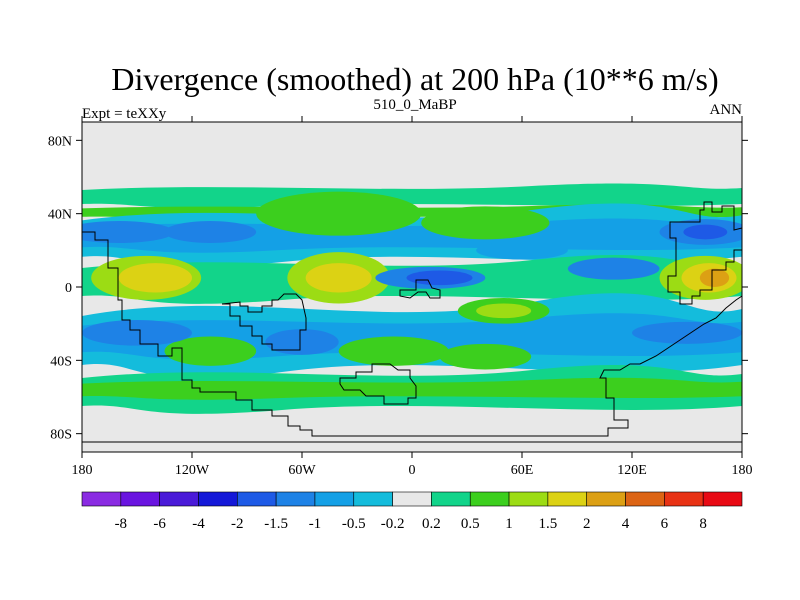  I want to click on colorbar-label-12: 2, so click(587, 524).